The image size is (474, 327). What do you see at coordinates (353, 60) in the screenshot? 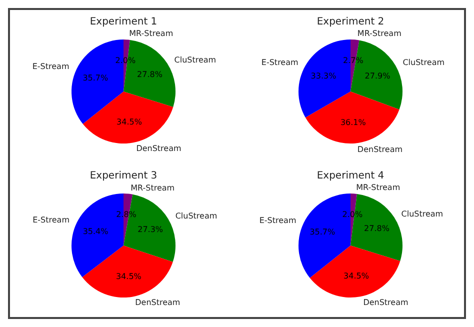
I see `data-label: 2.7%` at bounding box center [353, 60].